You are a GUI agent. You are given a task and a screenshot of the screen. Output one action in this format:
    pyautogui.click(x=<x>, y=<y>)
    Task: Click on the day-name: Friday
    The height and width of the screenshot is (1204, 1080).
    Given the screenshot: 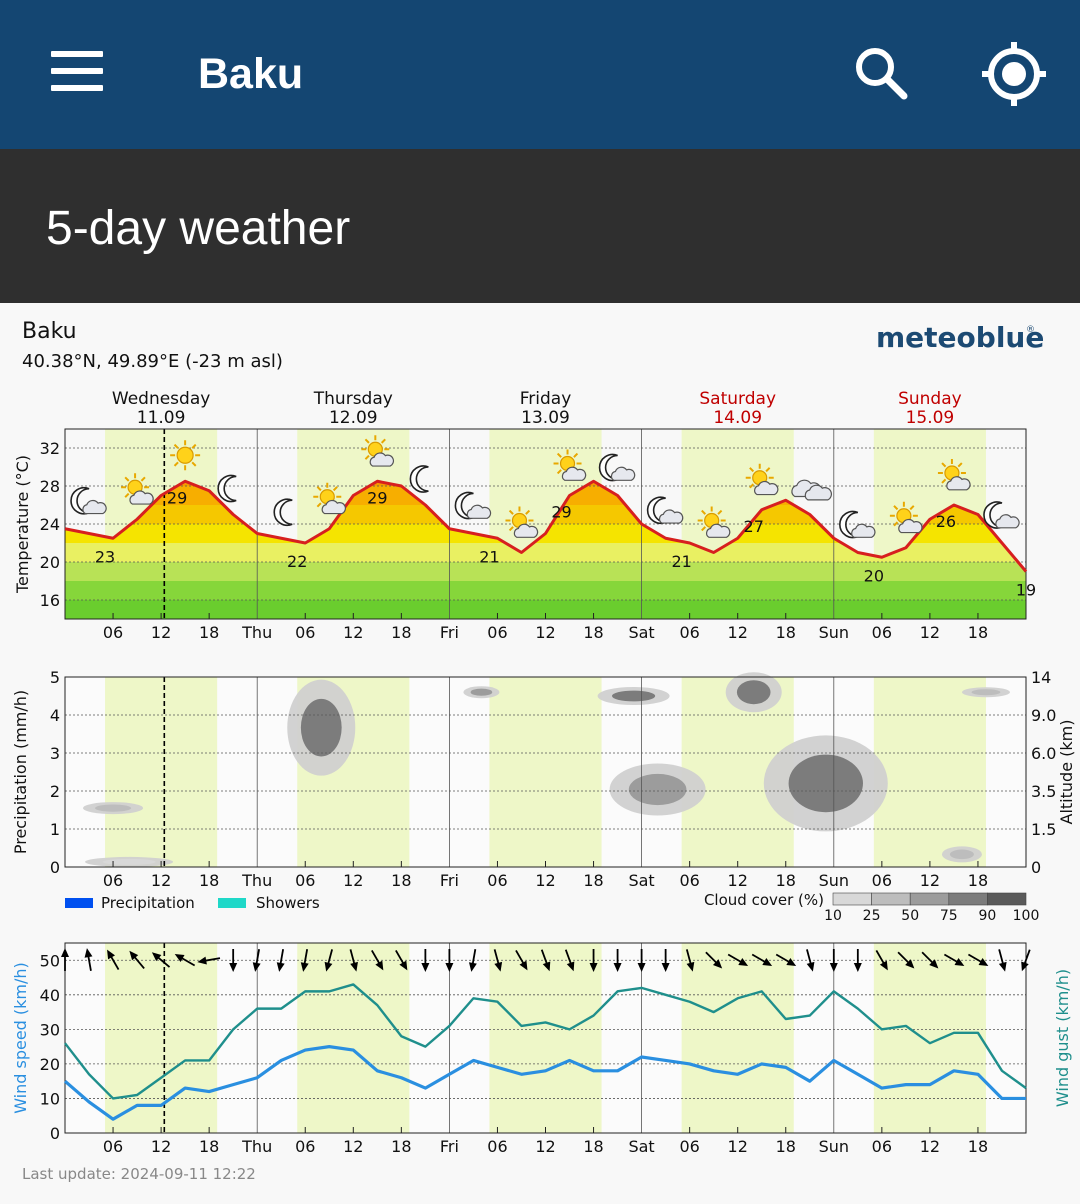 What is the action you would take?
    pyautogui.click(x=546, y=399)
    